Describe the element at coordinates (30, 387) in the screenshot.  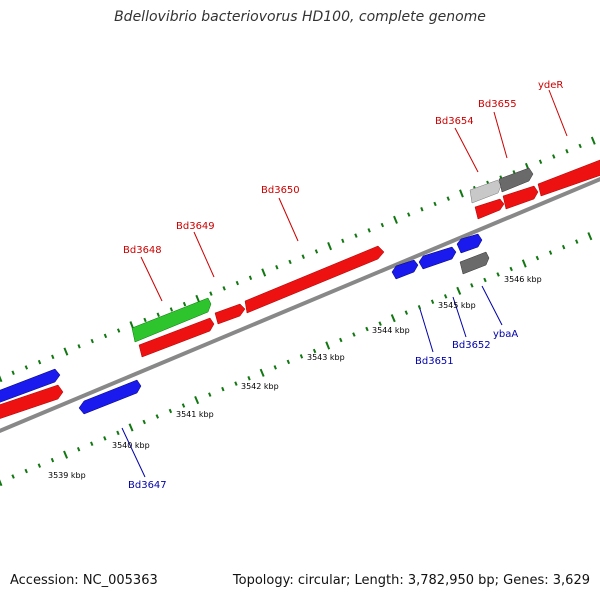
I see `gene-left-blue-feature` at that location.